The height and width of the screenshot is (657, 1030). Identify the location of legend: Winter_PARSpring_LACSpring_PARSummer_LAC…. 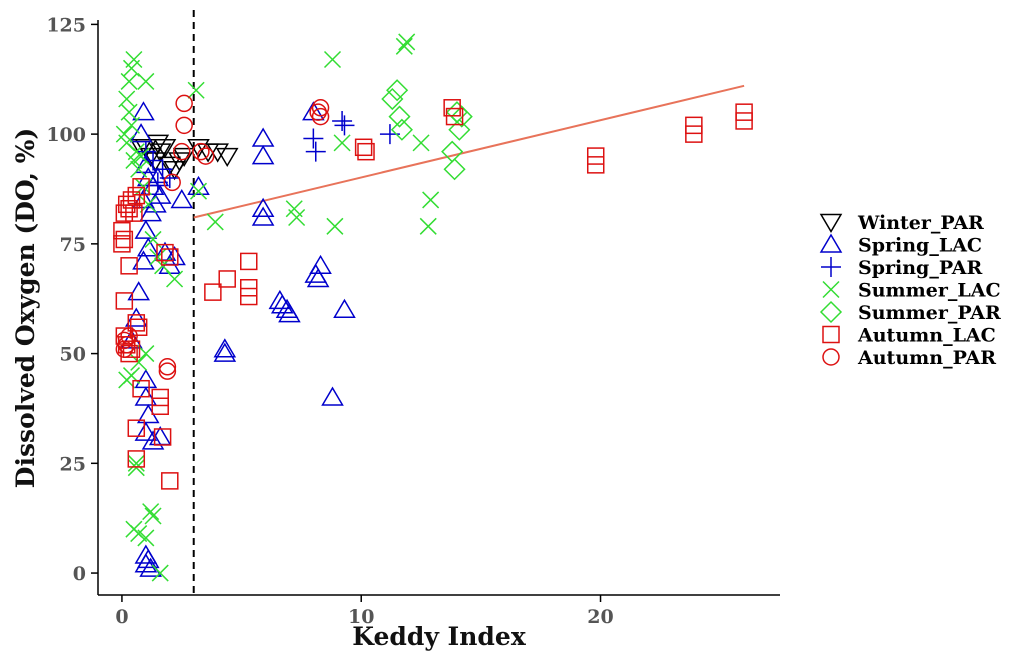
(910, 290).